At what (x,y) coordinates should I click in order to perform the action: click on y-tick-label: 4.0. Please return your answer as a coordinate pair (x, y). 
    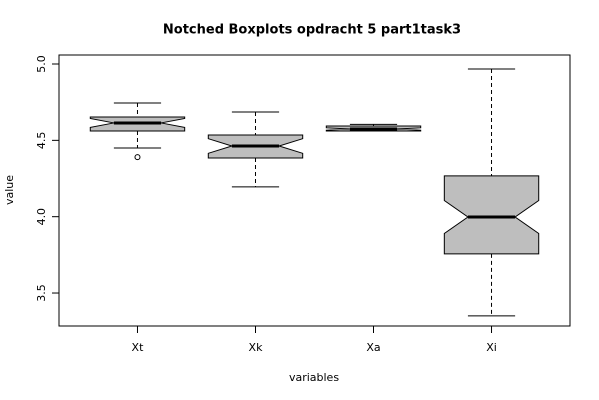
    Looking at the image, I should click on (41, 217).